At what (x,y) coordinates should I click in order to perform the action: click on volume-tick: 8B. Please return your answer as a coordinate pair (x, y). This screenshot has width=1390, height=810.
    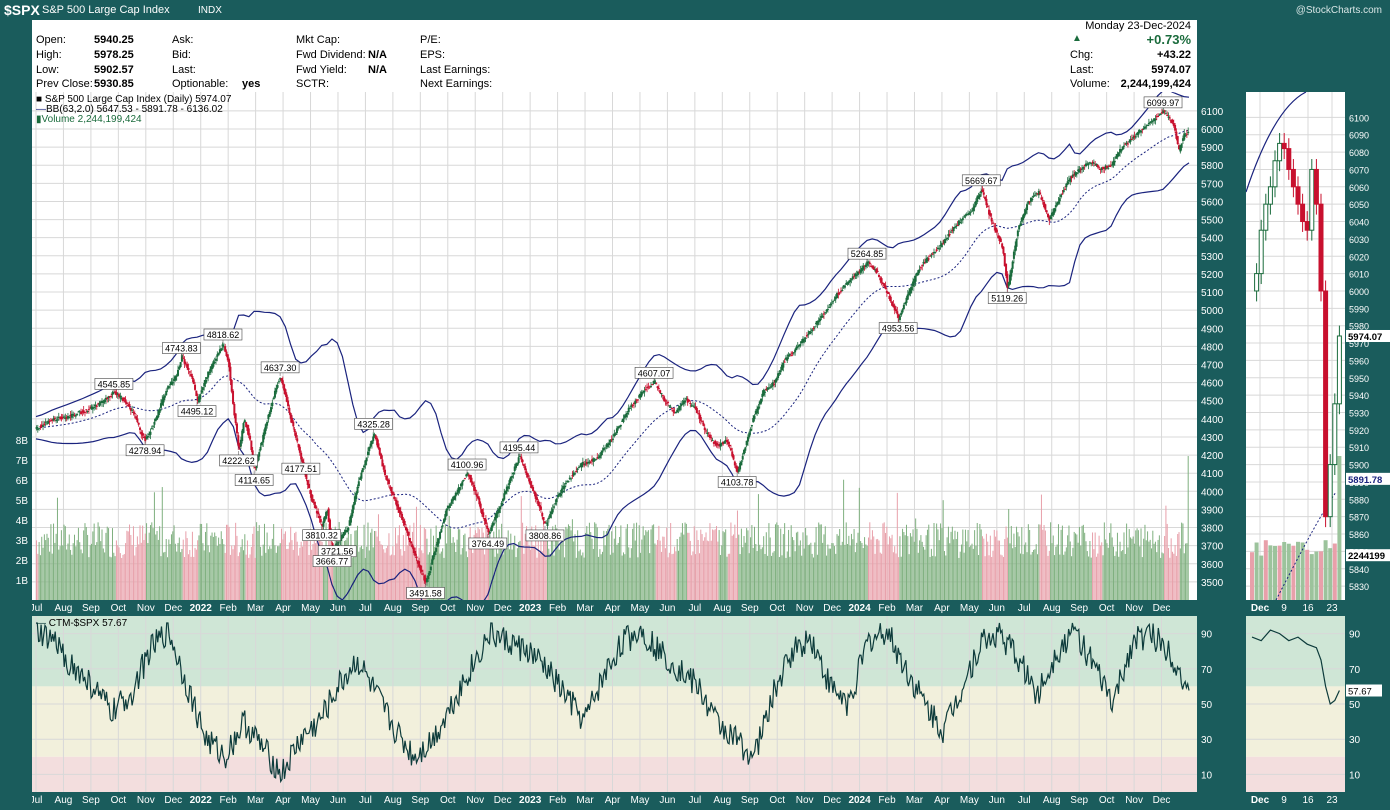
    Looking at the image, I should click on (22, 441).